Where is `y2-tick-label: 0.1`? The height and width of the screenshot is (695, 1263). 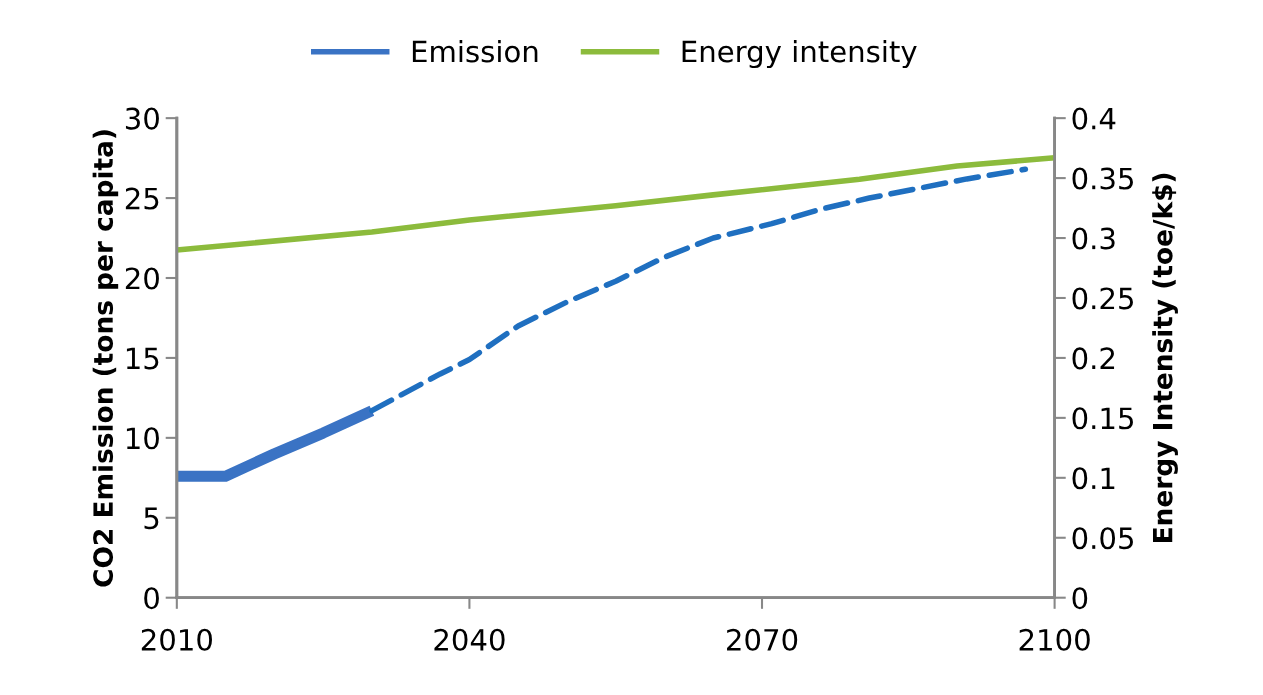
y2-tick-label: 0.1 is located at coordinates (1093, 478).